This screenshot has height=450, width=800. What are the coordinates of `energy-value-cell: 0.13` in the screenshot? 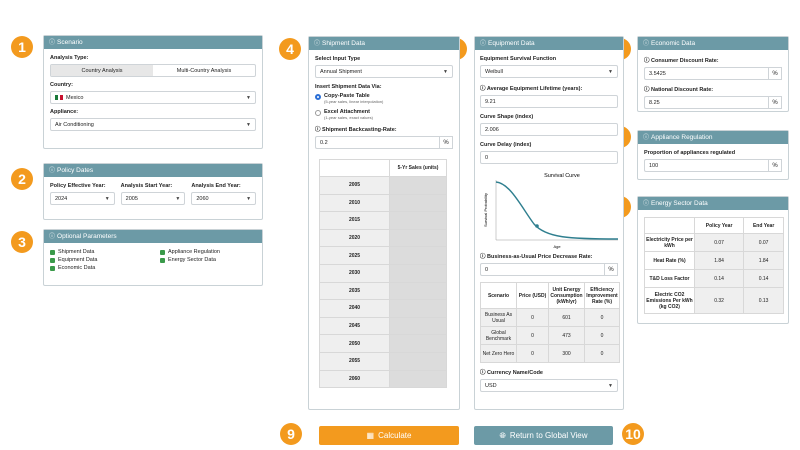 It's located at (763, 300).